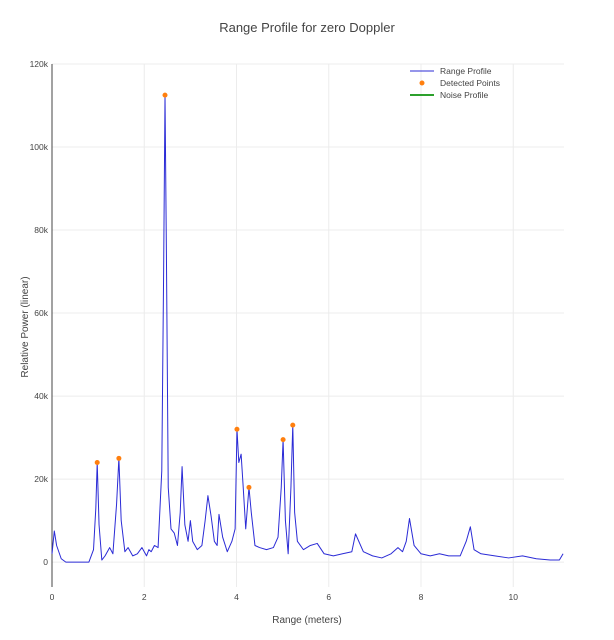  Describe the element at coordinates (52, 597) in the screenshot. I see `x-tick-label: 0` at that location.